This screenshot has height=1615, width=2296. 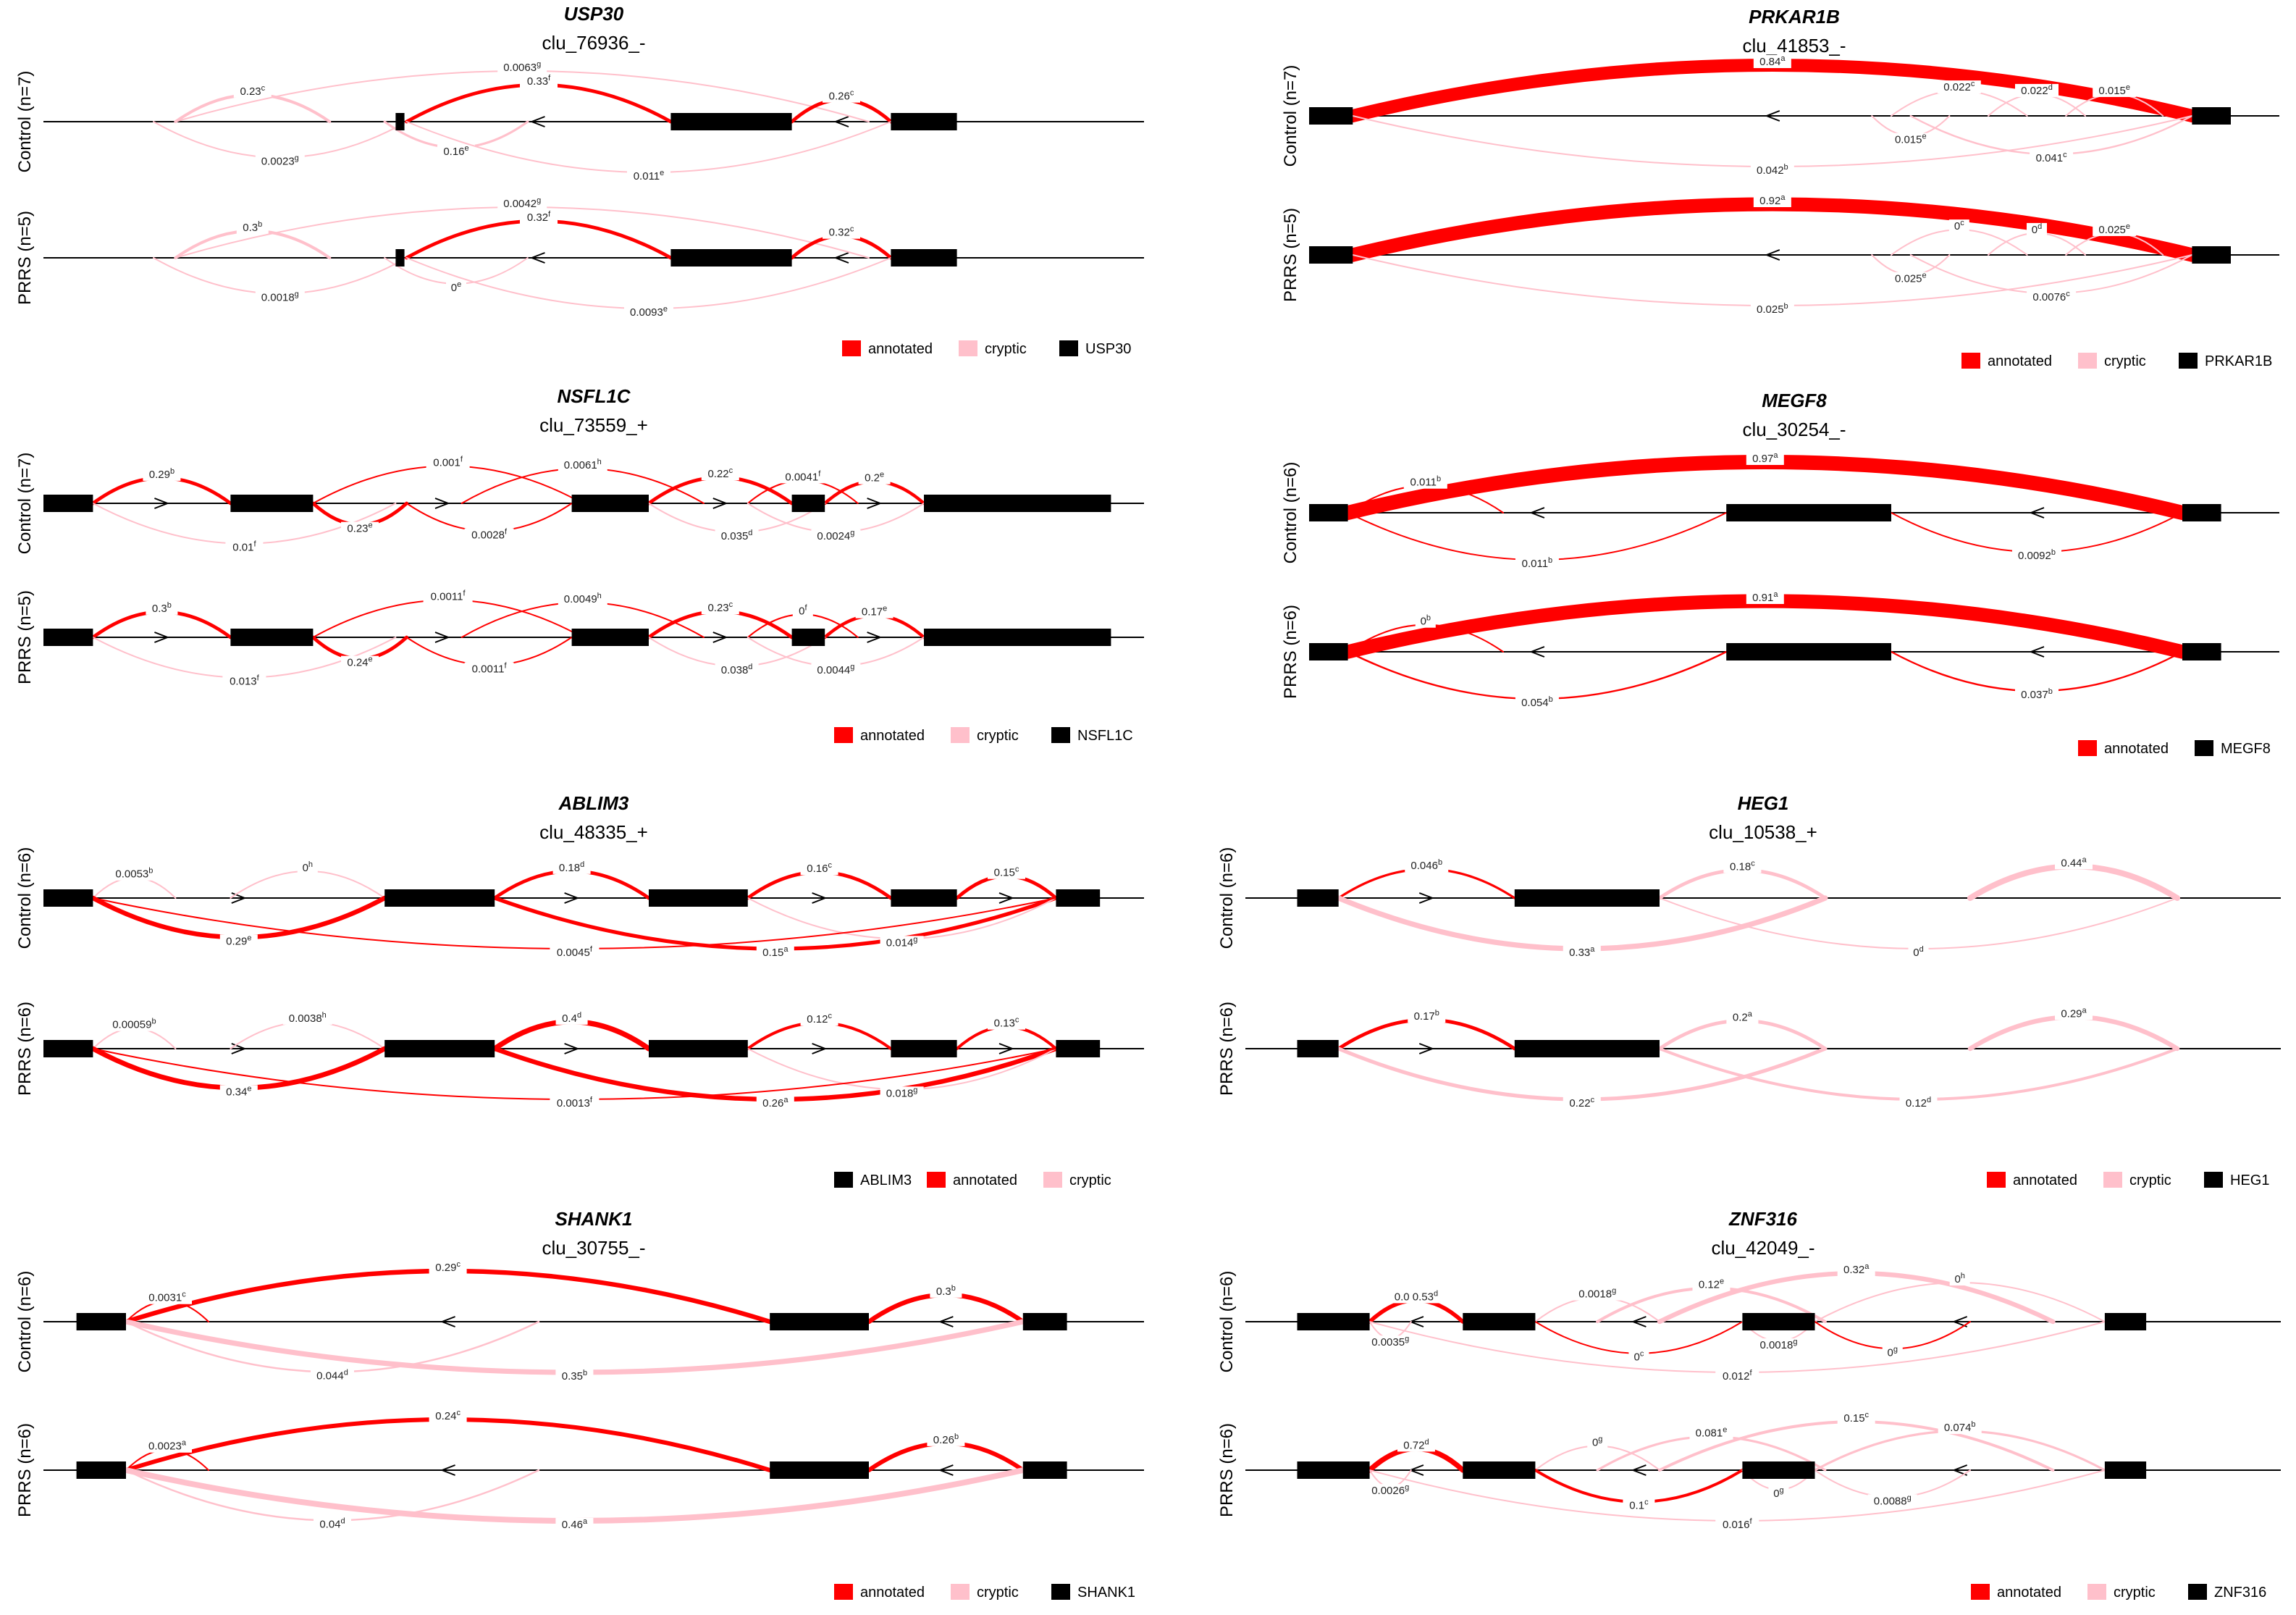 I want to click on junction-value: 0.26, so click(x=944, y=1440).